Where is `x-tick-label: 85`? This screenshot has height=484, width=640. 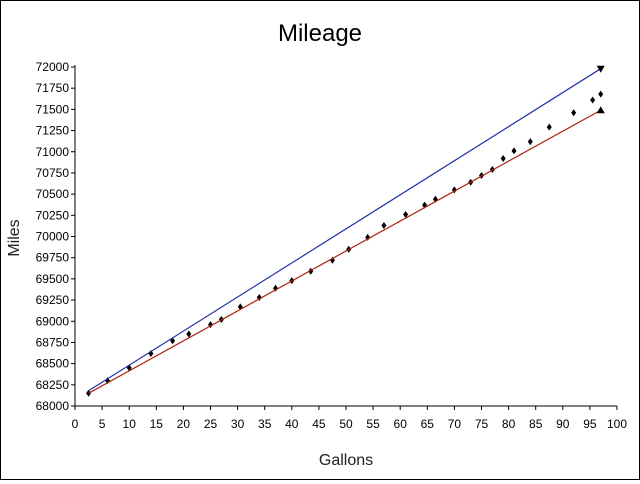 x-tick-label: 85 is located at coordinates (536, 424).